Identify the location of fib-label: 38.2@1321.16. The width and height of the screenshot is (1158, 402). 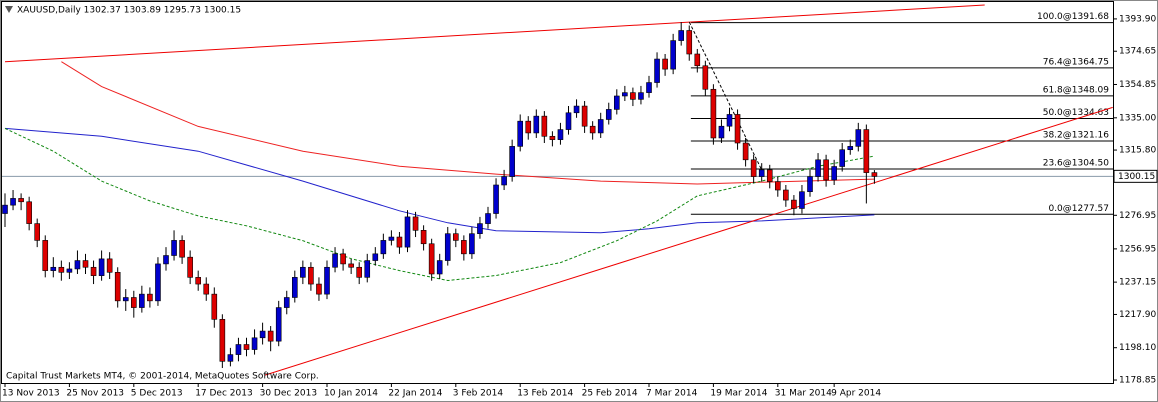
(1076, 136).